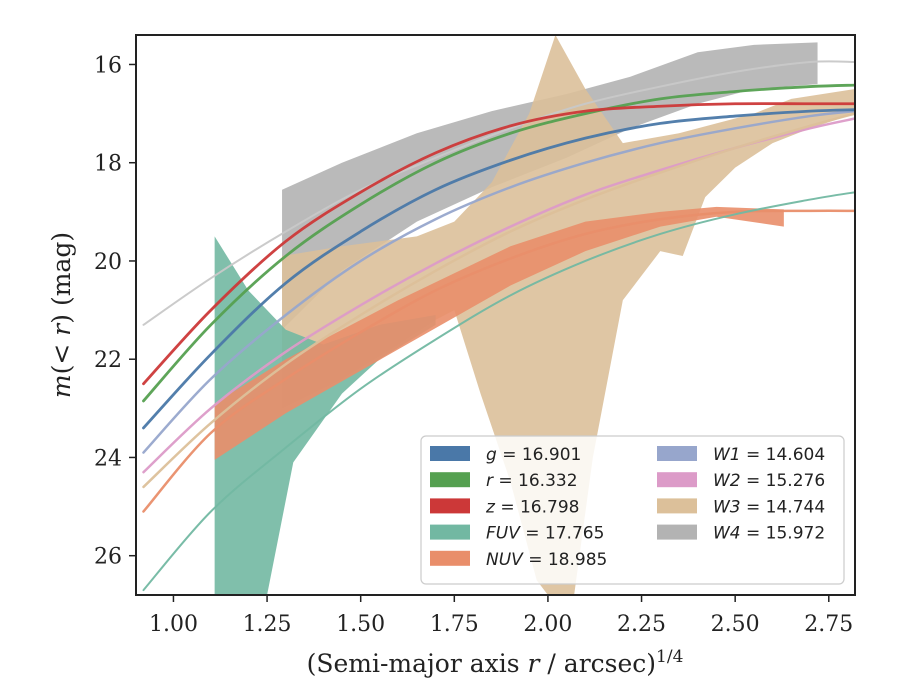 This screenshot has height=700, width=900. Describe the element at coordinates (108, 164) in the screenshot. I see `y-tick-label: 18` at that location.